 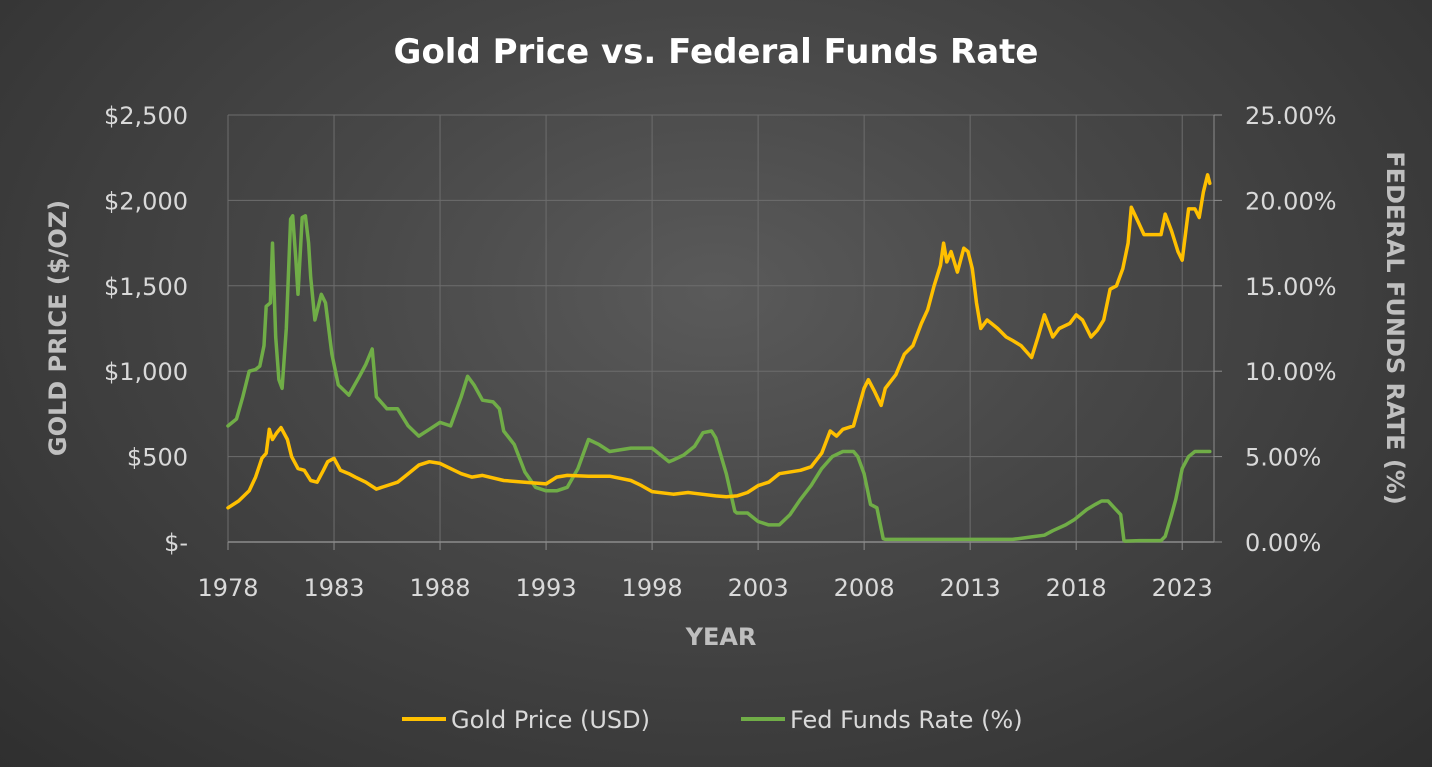 What do you see at coordinates (146, 372) in the screenshot?
I see `y-left-tick-label: $1,000` at bounding box center [146, 372].